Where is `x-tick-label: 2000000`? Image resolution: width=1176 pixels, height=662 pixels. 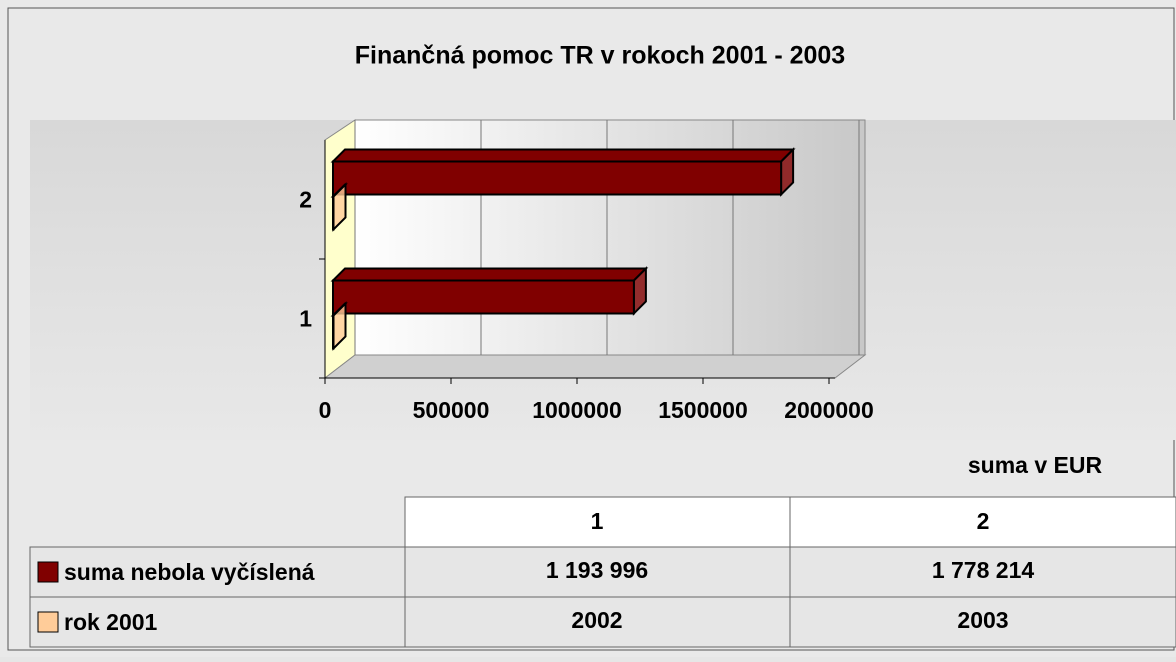 x-tick-label: 2000000 is located at coordinates (829, 410).